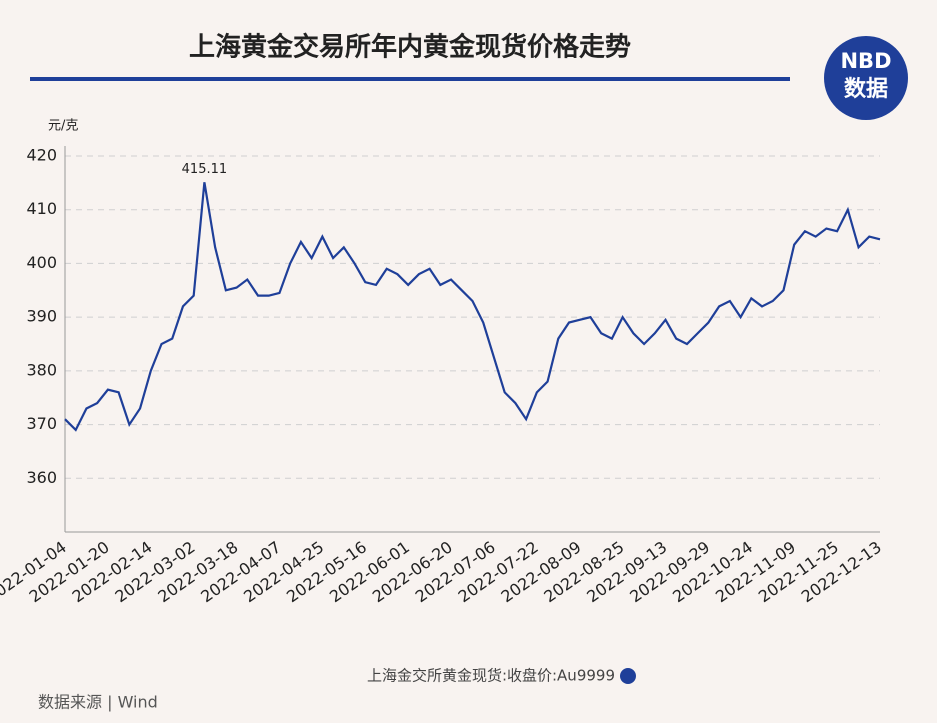 This screenshot has width=937, height=723. What do you see at coordinates (63, 126) in the screenshot?
I see `y-unit: 元/克` at bounding box center [63, 126].